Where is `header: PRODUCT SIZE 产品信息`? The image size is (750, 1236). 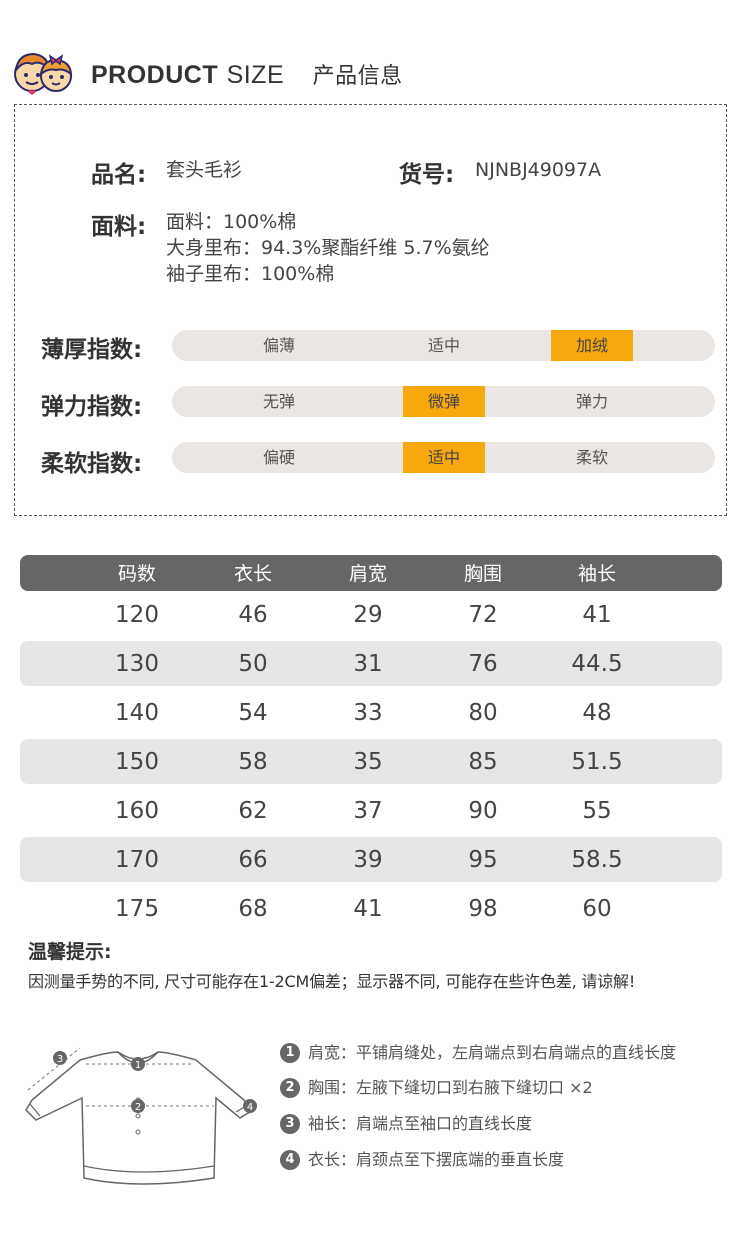
header: PRODUCT SIZE 产品信息 is located at coordinates (370, 73).